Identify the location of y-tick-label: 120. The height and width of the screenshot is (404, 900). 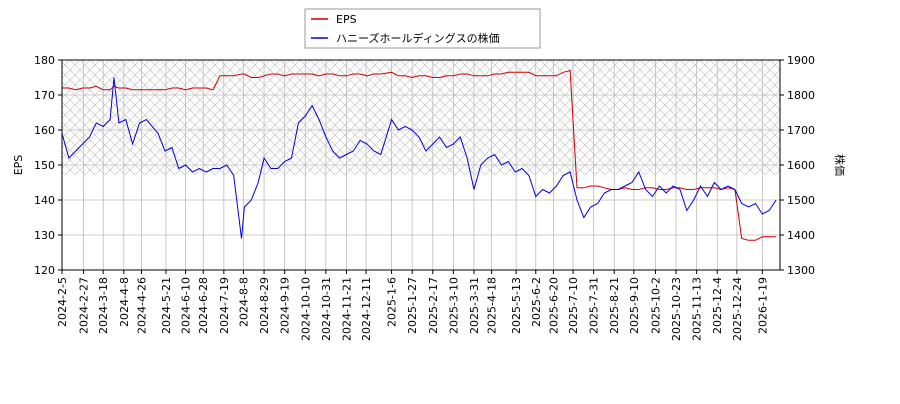
(44, 270).